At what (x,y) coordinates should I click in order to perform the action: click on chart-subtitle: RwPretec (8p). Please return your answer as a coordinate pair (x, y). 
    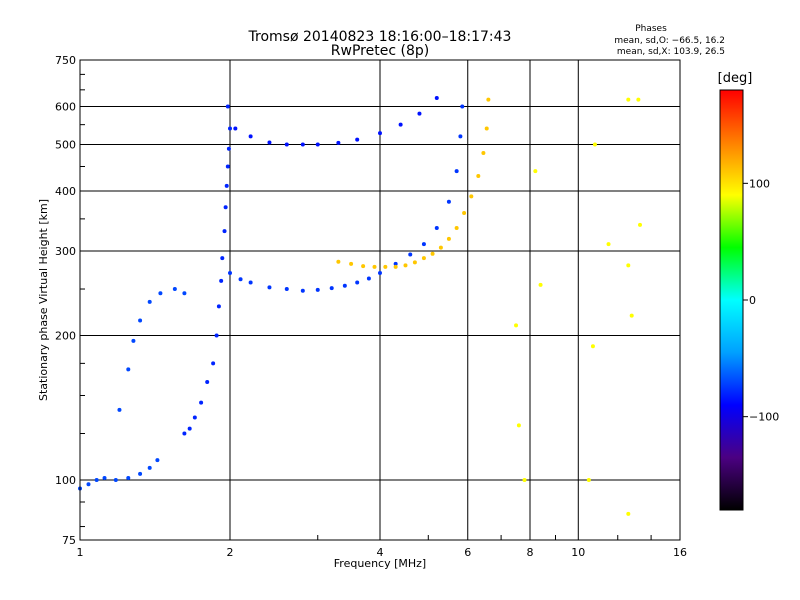
    Looking at the image, I should click on (380, 51).